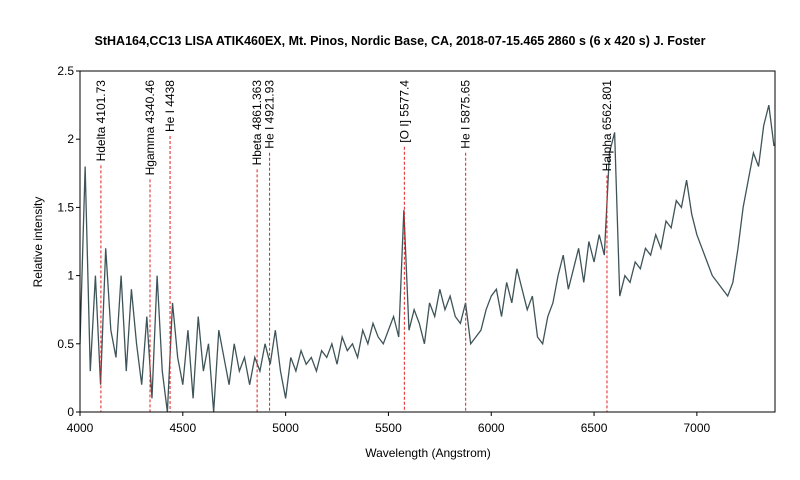  What do you see at coordinates (594, 428) in the screenshot?
I see `x-tick-label: 6500` at bounding box center [594, 428].